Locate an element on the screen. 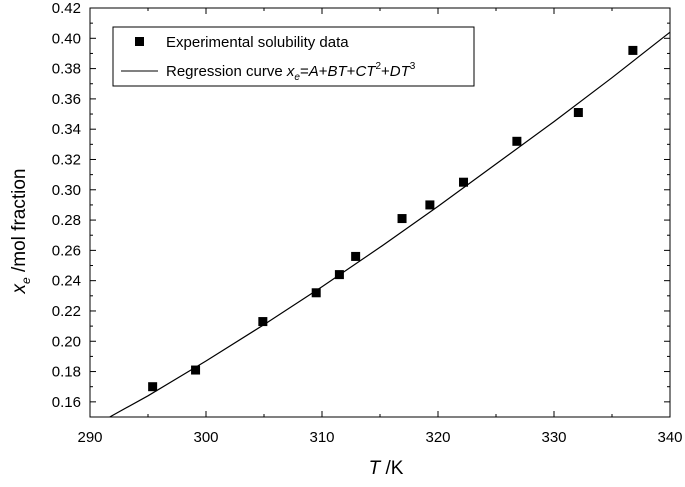 This screenshot has width=685, height=487. x-axis-title: T /K is located at coordinates (386, 468).